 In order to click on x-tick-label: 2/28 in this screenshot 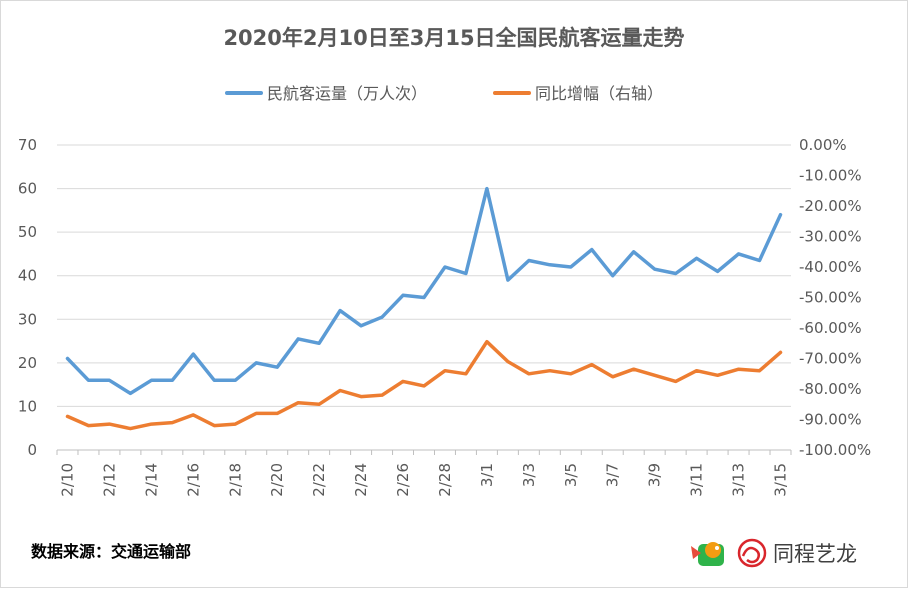, I will do `click(445, 480)`.